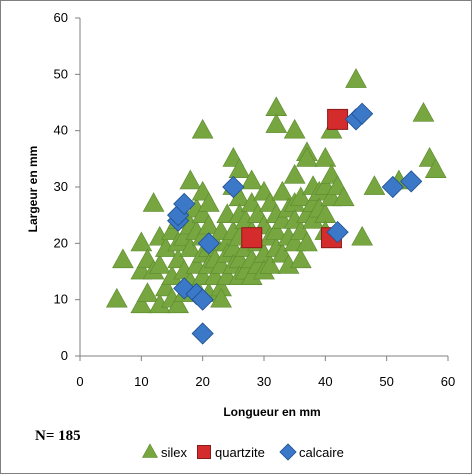 The height and width of the screenshot is (476, 474). Describe the element at coordinates (264, 381) in the screenshot. I see `x-tick-label: 30` at that location.